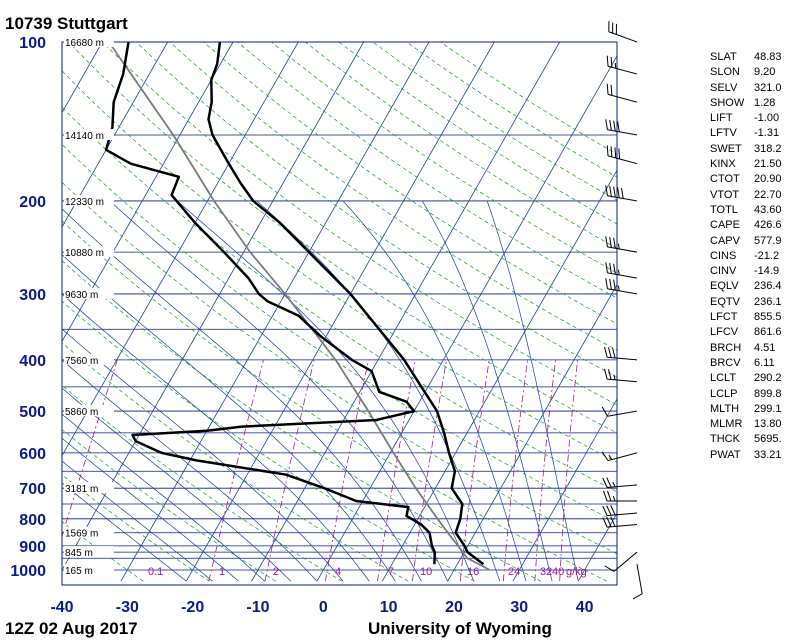  What do you see at coordinates (192, 607) in the screenshot?
I see `temperature-tick-label: -20` at bounding box center [192, 607].